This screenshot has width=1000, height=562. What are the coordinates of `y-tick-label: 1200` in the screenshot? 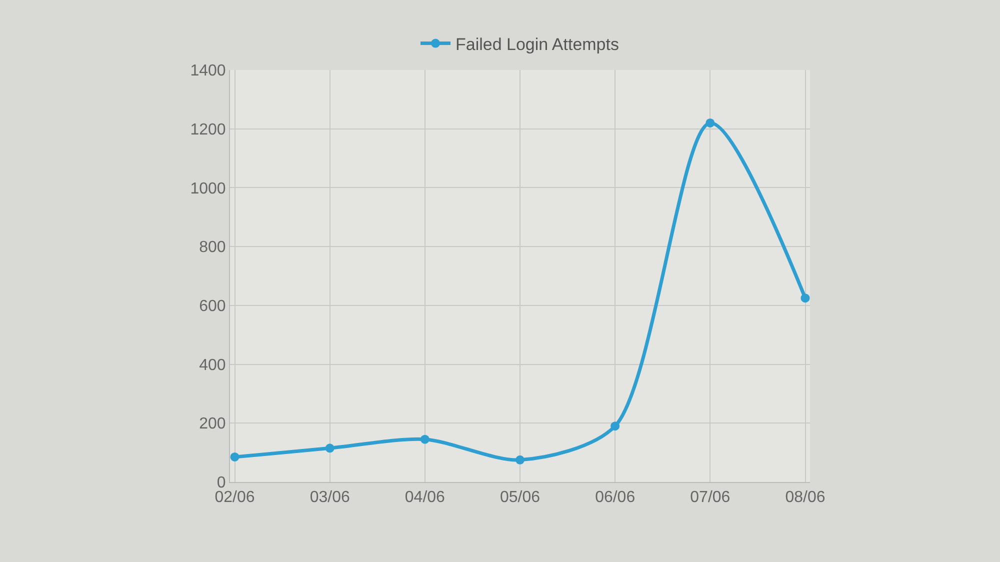 It's located at (208, 129).